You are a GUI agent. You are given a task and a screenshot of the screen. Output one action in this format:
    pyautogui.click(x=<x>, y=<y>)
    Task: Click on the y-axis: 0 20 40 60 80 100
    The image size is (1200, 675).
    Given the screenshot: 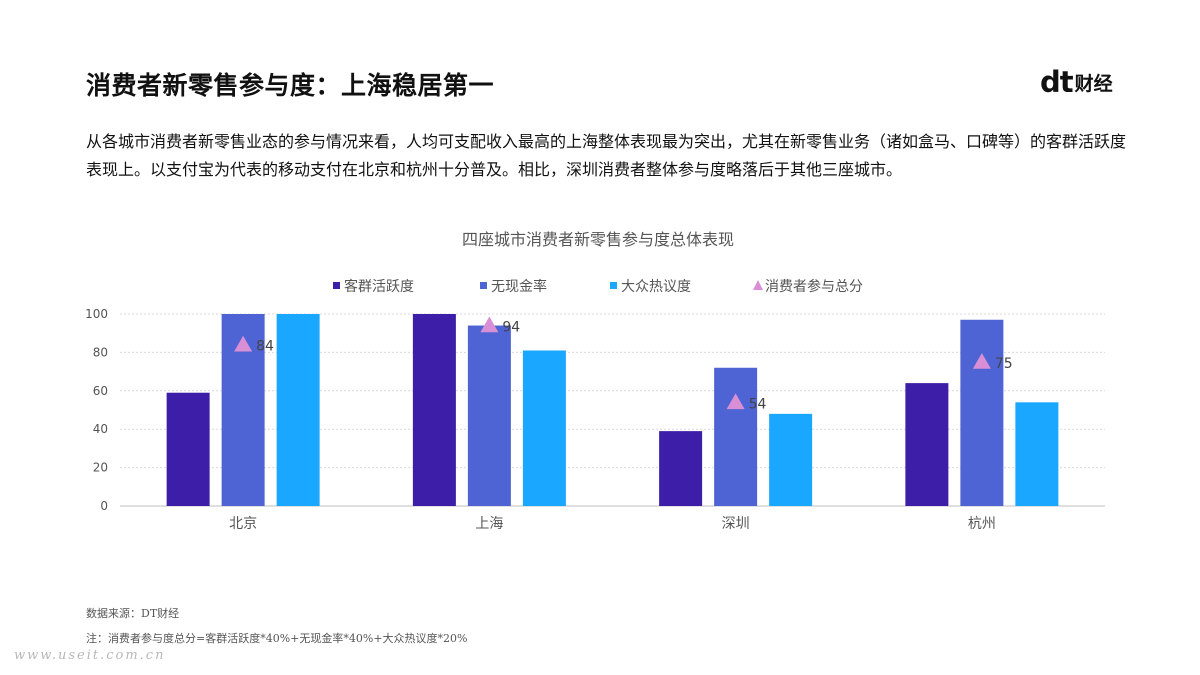 What is the action you would take?
    pyautogui.click(x=96, y=410)
    